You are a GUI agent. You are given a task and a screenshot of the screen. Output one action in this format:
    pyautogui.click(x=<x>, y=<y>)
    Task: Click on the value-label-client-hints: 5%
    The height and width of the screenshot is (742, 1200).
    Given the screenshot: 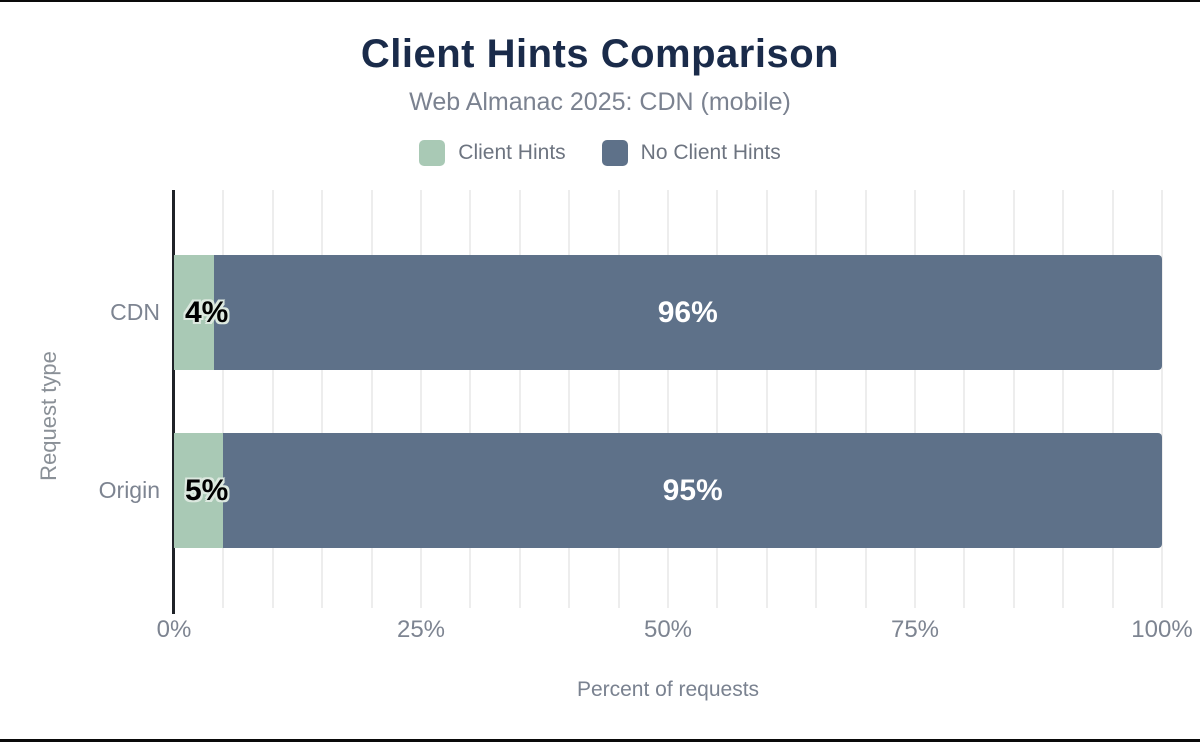 What is the action you would take?
    pyautogui.click(x=207, y=490)
    